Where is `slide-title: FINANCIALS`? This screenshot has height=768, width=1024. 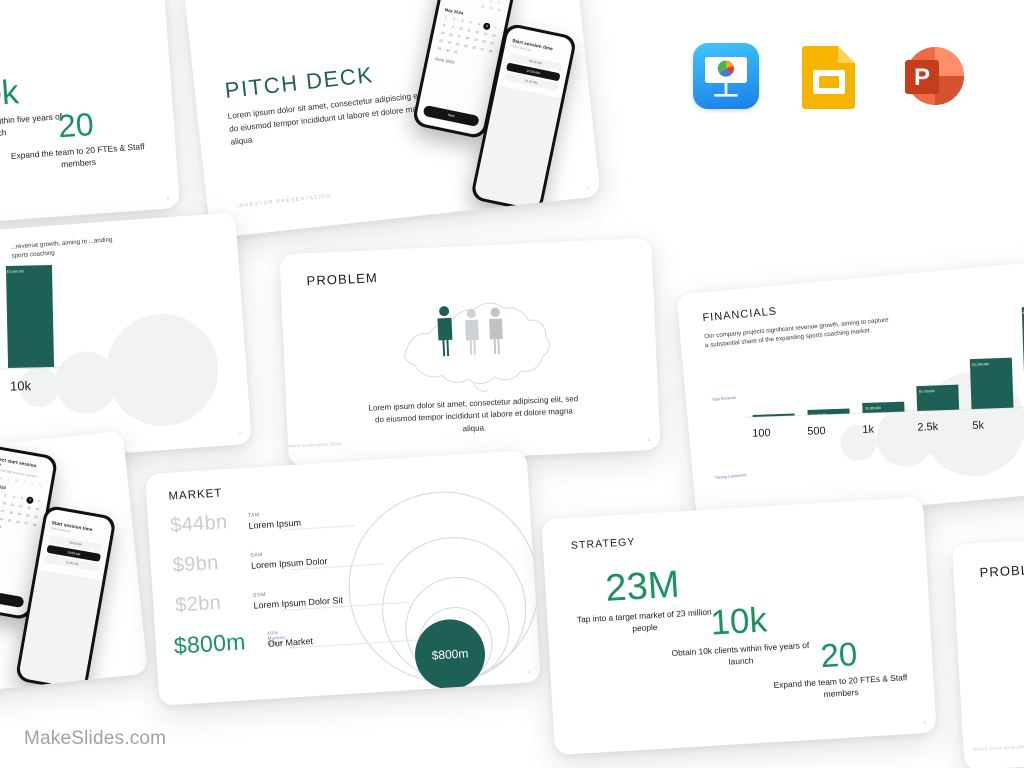
slide-title: FINANCIALS is located at coordinates (740, 315).